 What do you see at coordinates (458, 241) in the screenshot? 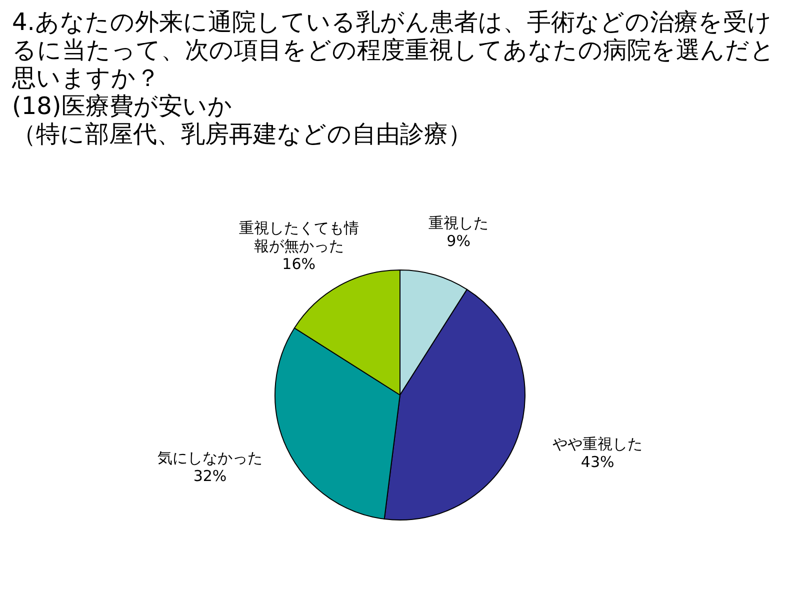
I see `data-label: 9%` at bounding box center [458, 241].